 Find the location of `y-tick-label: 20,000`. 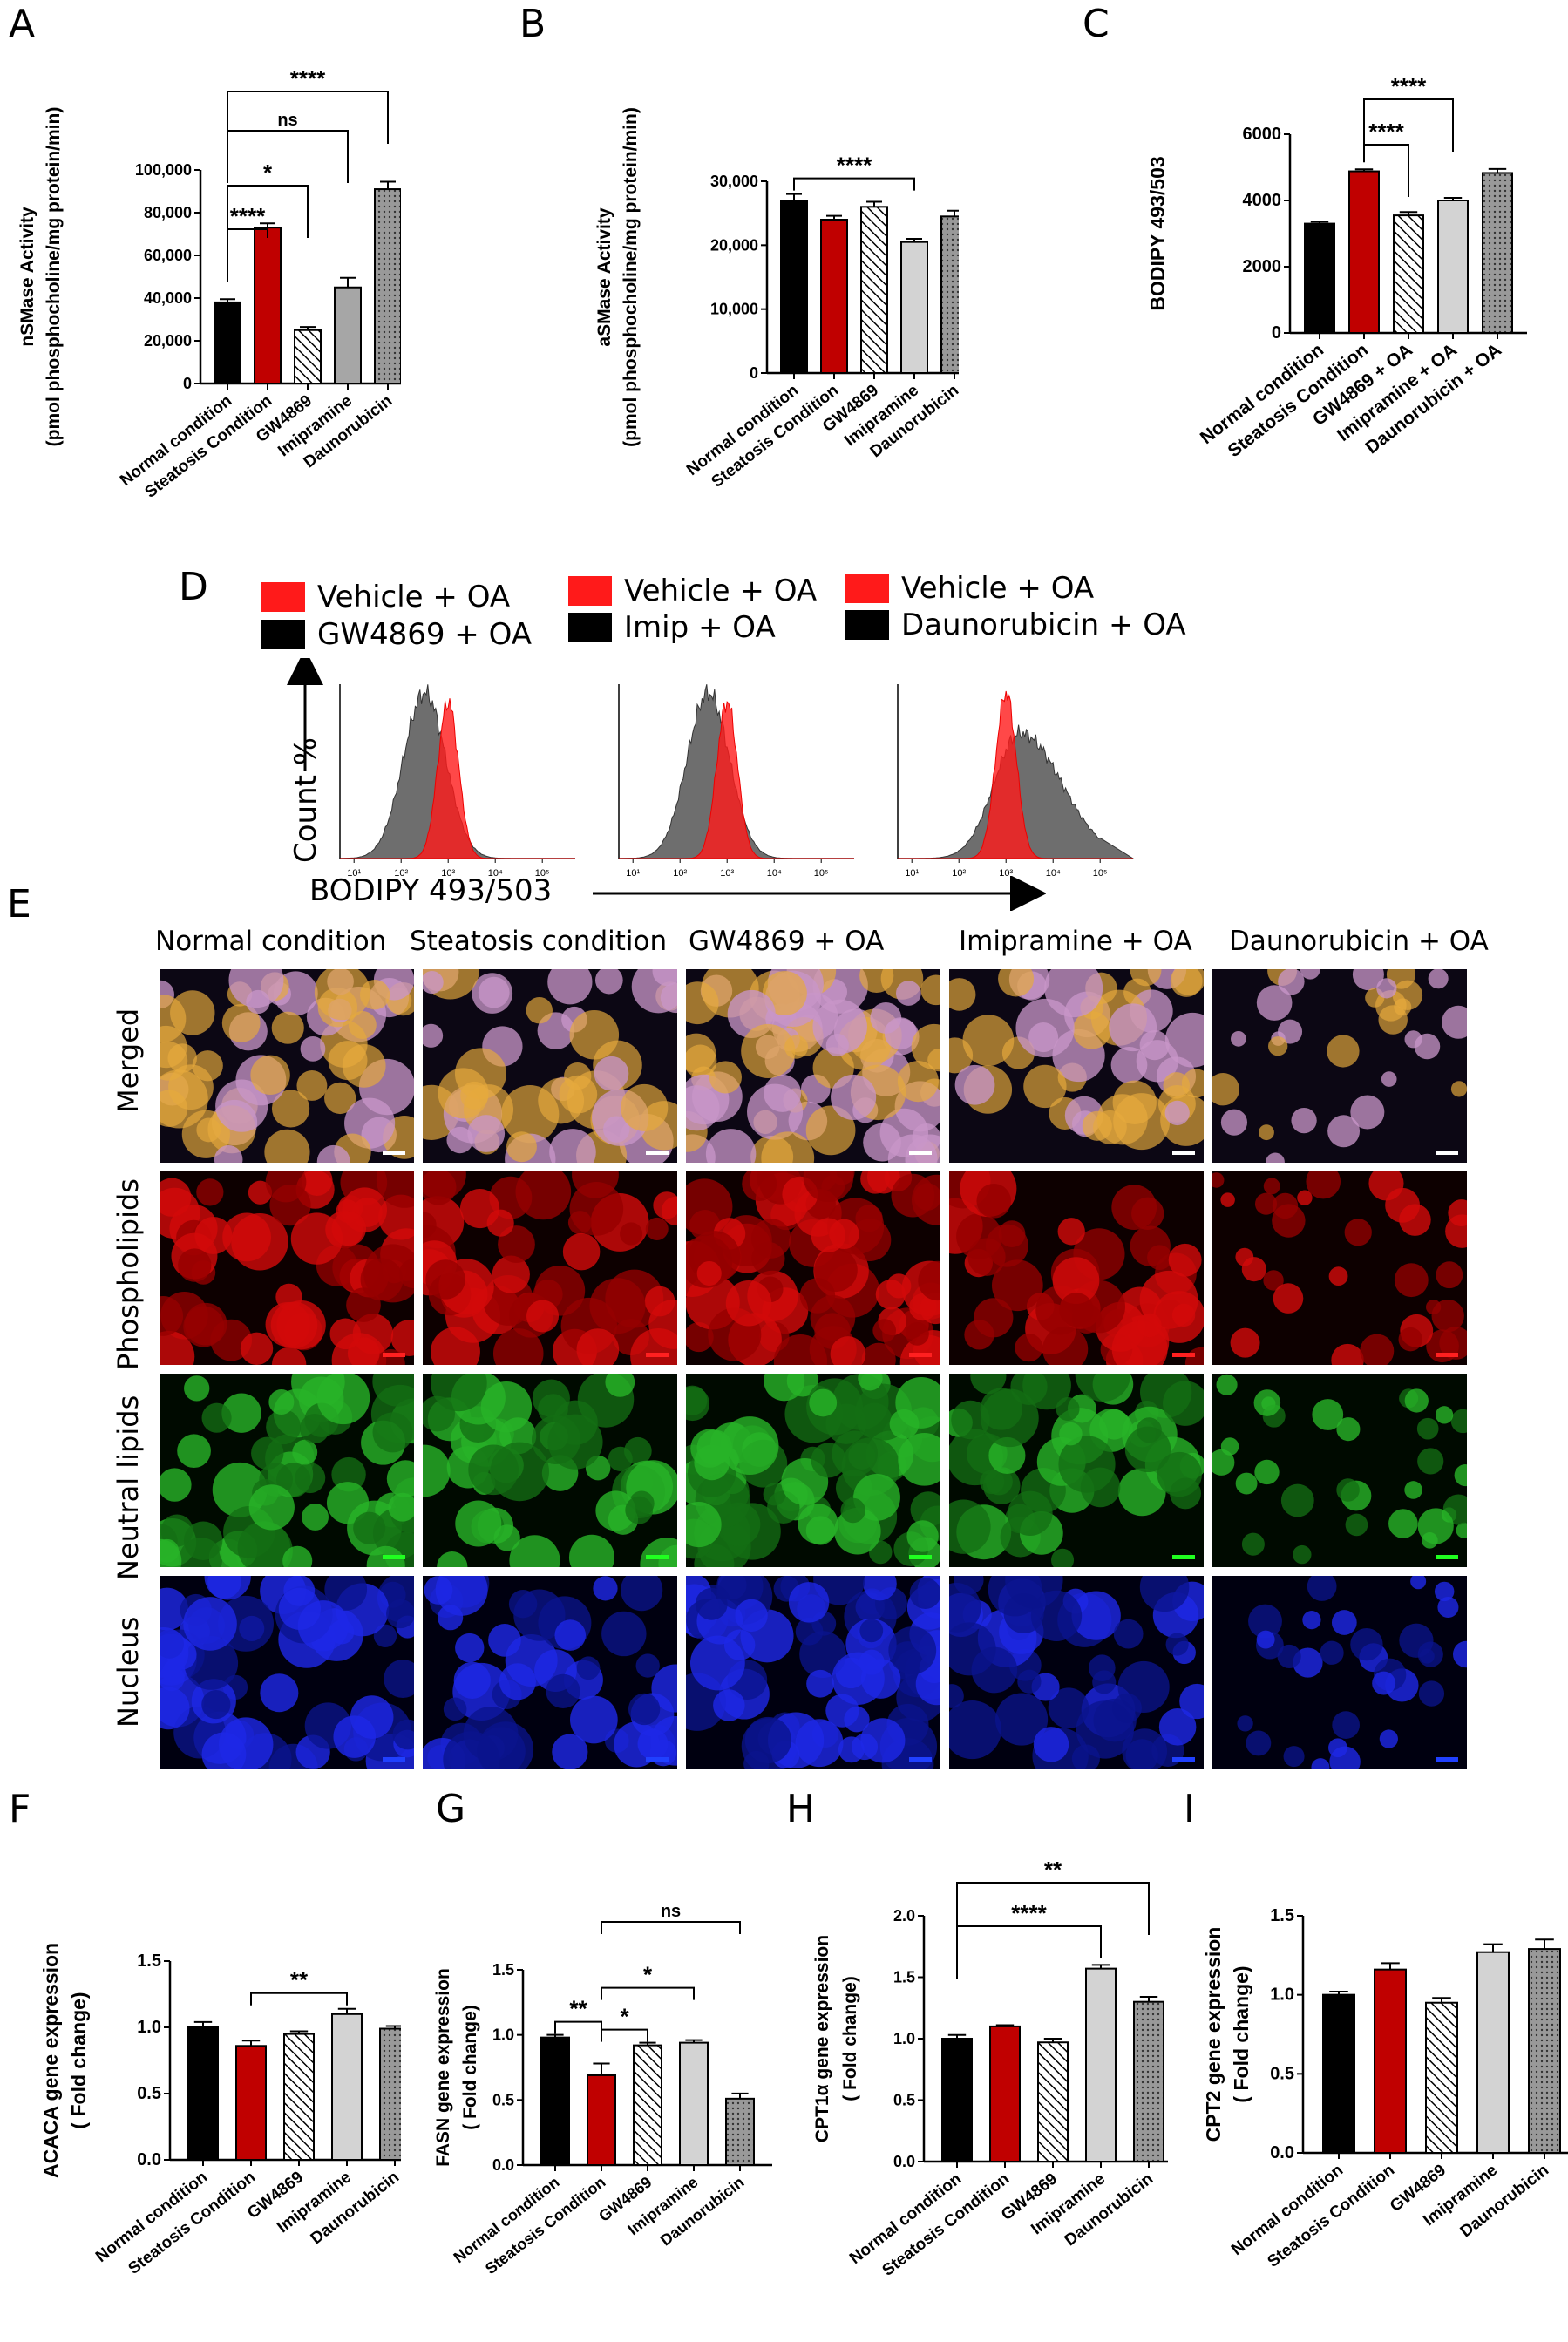

y-tick-label: 20,000 is located at coordinates (168, 341).